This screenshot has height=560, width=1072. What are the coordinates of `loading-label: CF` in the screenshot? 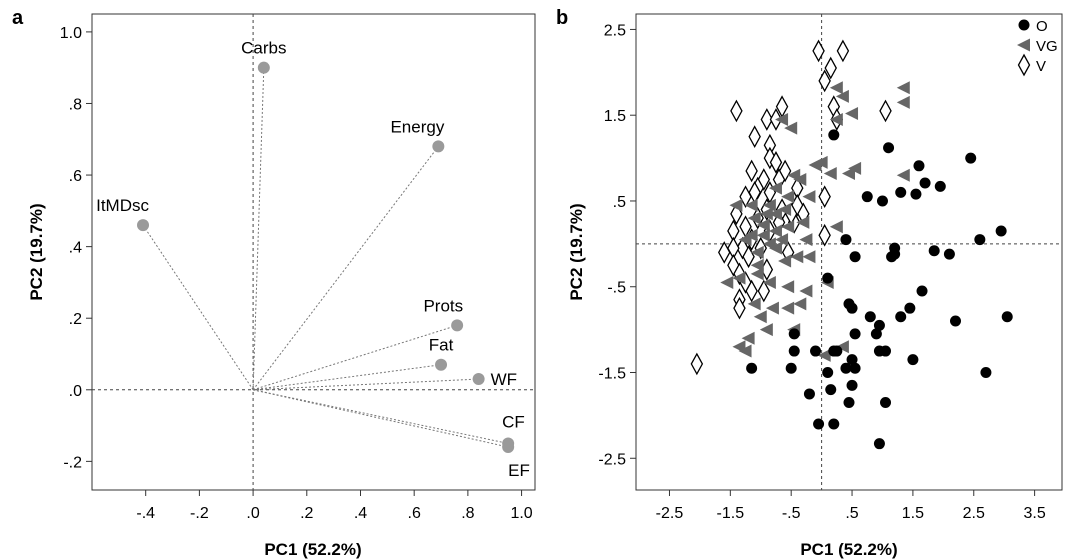 It's located at (513, 421).